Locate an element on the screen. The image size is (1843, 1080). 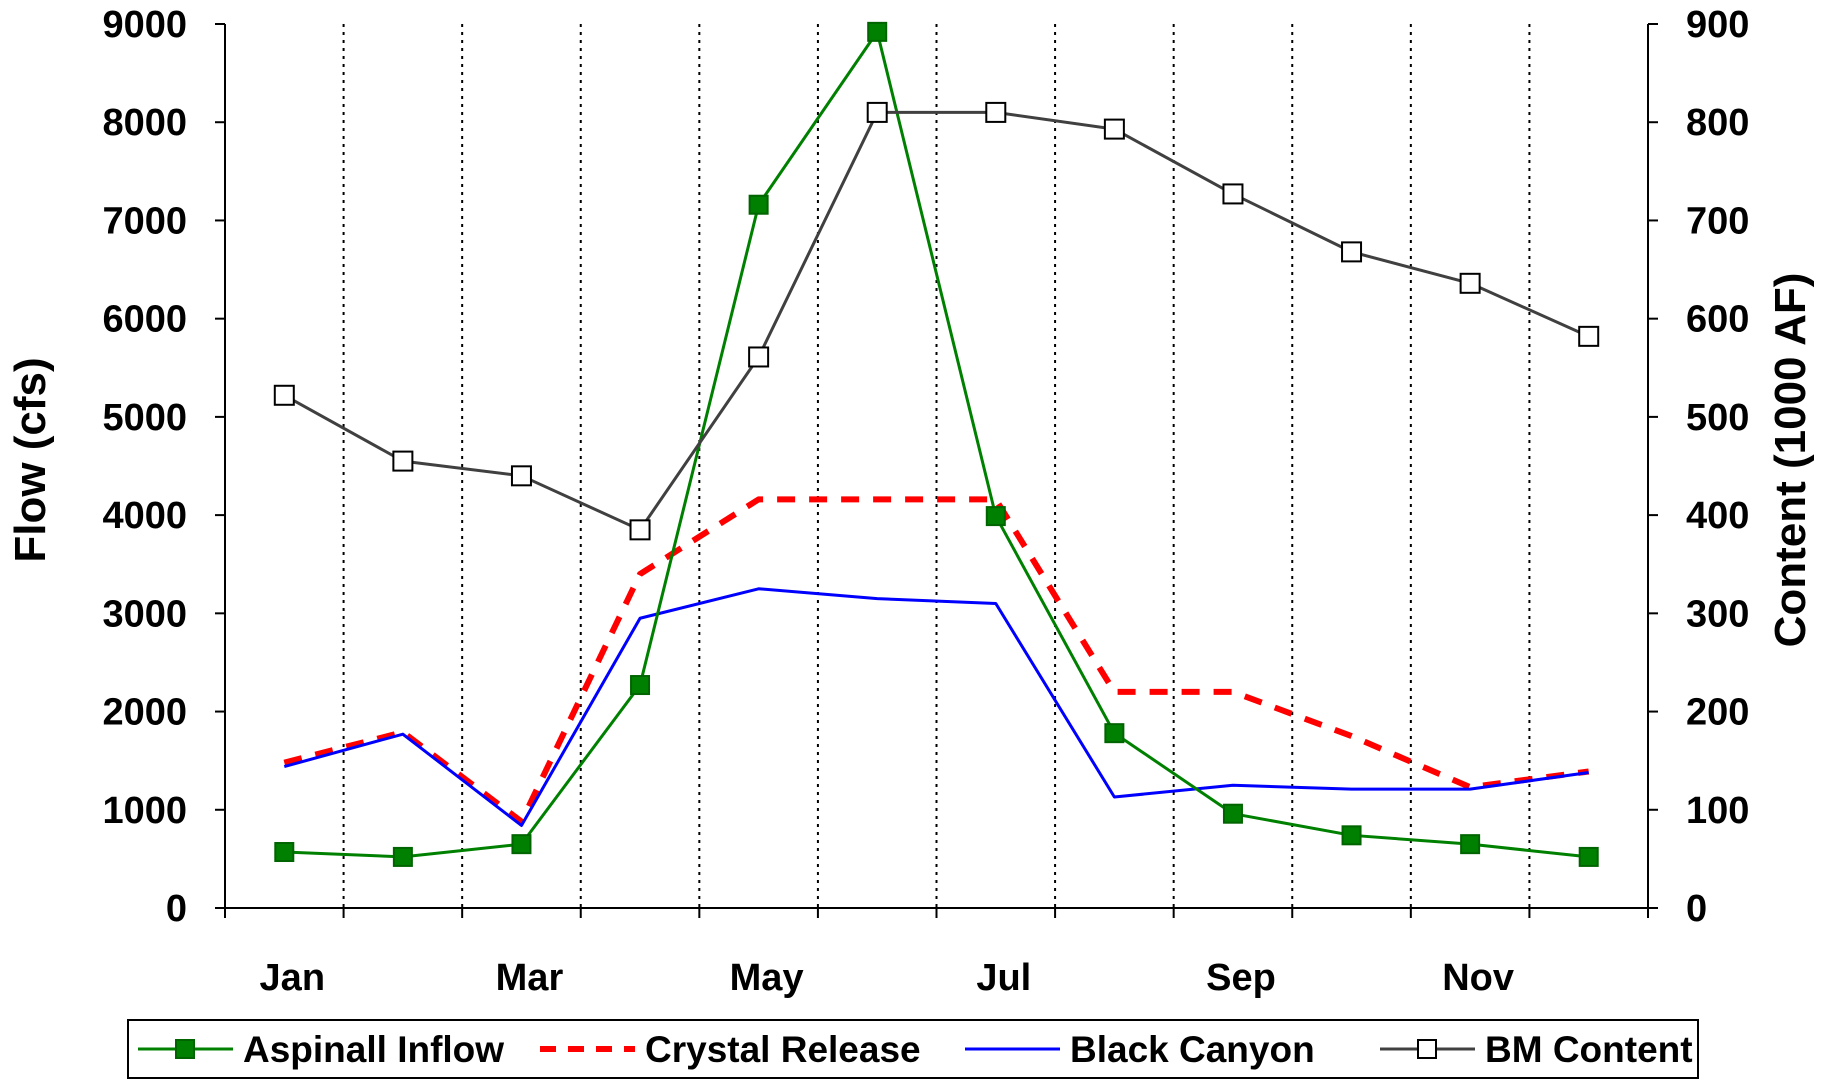
legend-item: Black Canyon is located at coordinates (1140, 1049).